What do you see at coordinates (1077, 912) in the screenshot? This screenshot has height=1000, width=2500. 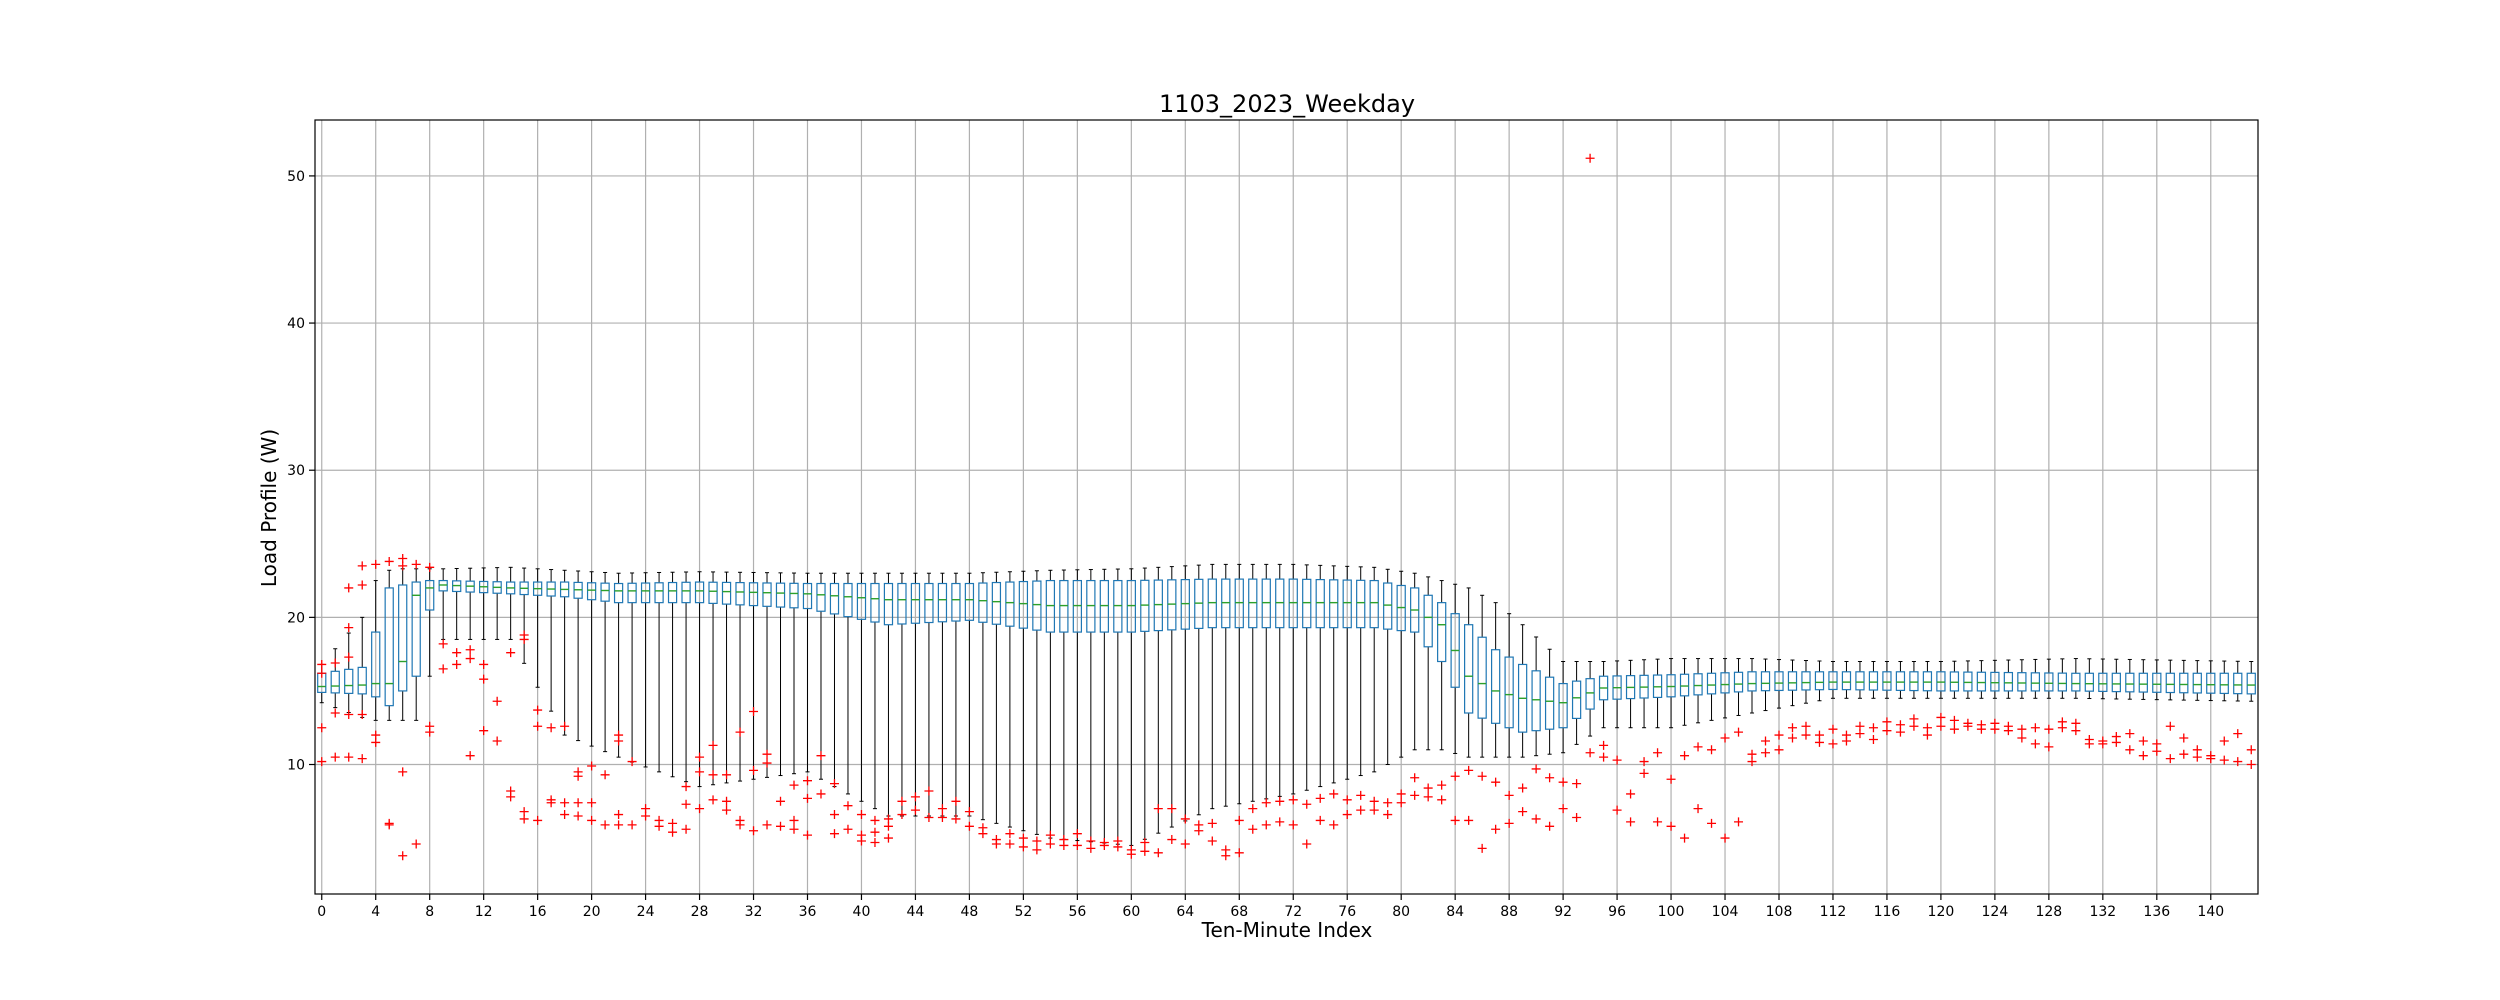 I see `x-tick-label: 56` at bounding box center [1077, 912].